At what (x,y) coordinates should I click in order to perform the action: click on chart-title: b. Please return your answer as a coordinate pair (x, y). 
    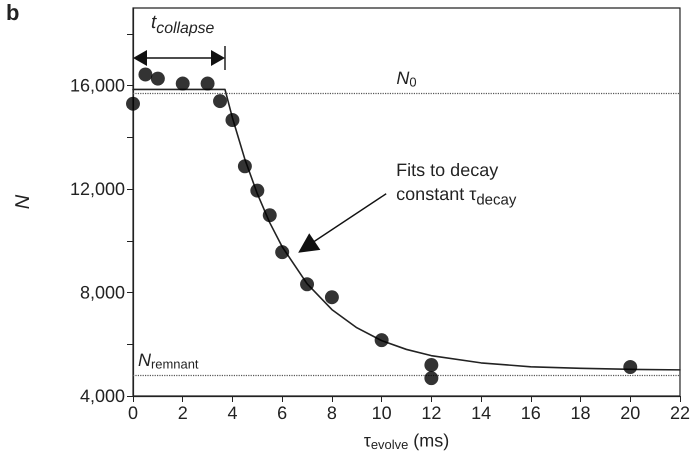
    Looking at the image, I should click on (13, 13).